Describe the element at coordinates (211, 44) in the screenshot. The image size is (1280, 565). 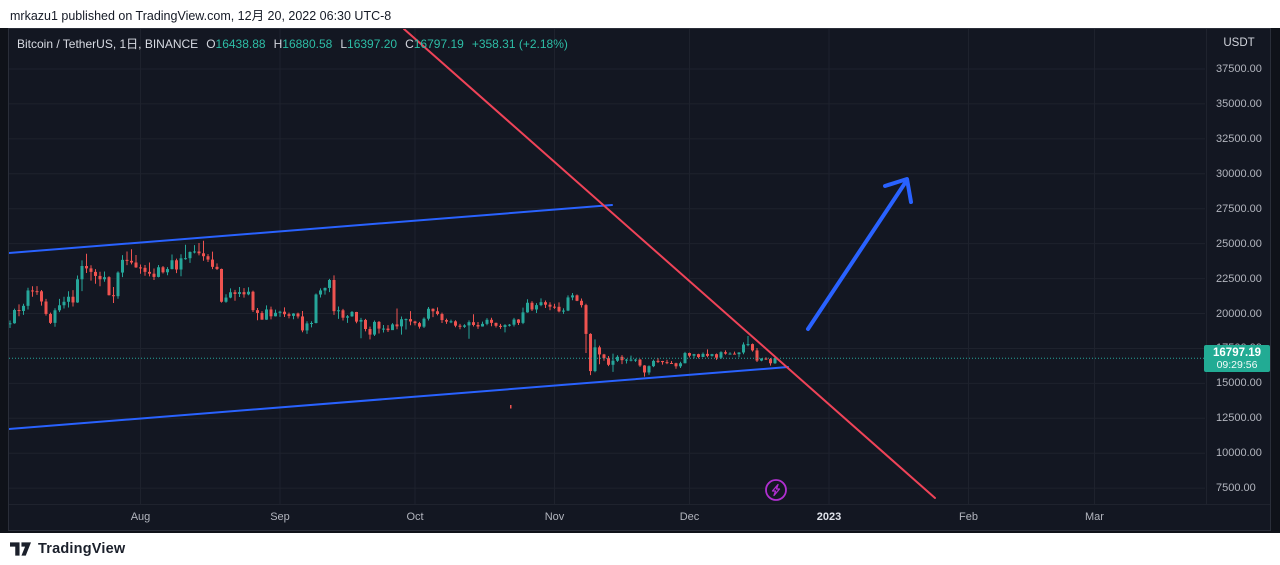
I see `ohlc-o-letter: O` at that location.